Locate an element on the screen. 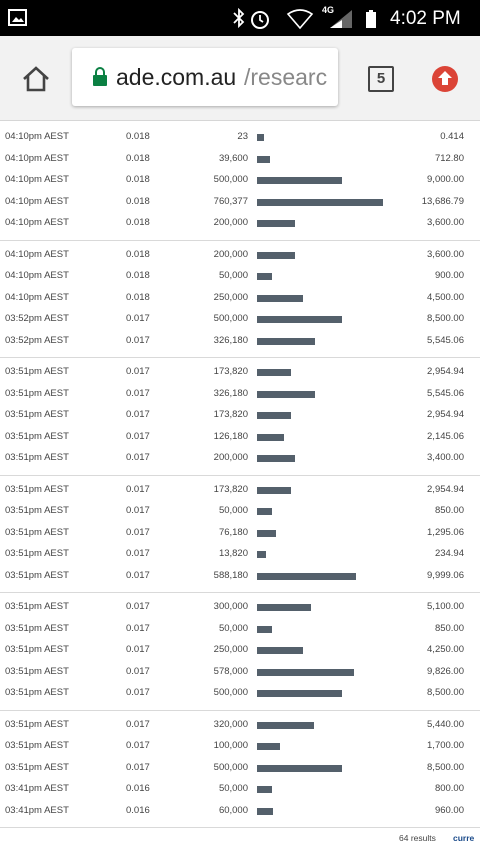  currency-link: curre is located at coordinates (464, 838).